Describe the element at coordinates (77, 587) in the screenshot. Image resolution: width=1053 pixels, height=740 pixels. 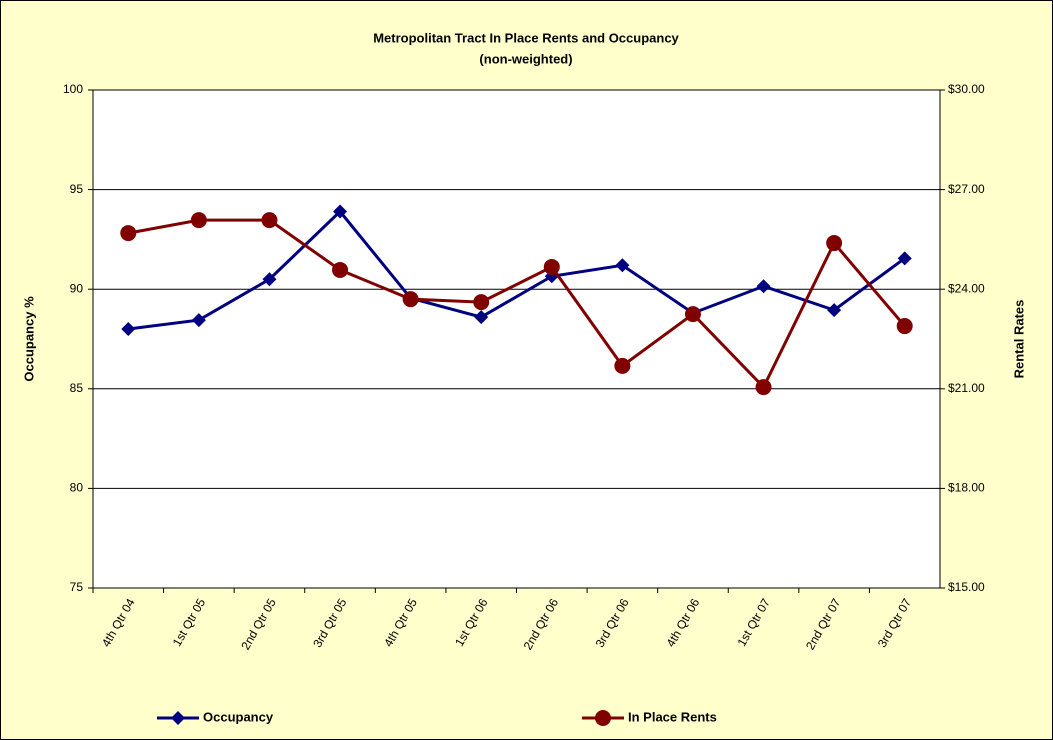
I see `y-tick-label: 75` at that location.